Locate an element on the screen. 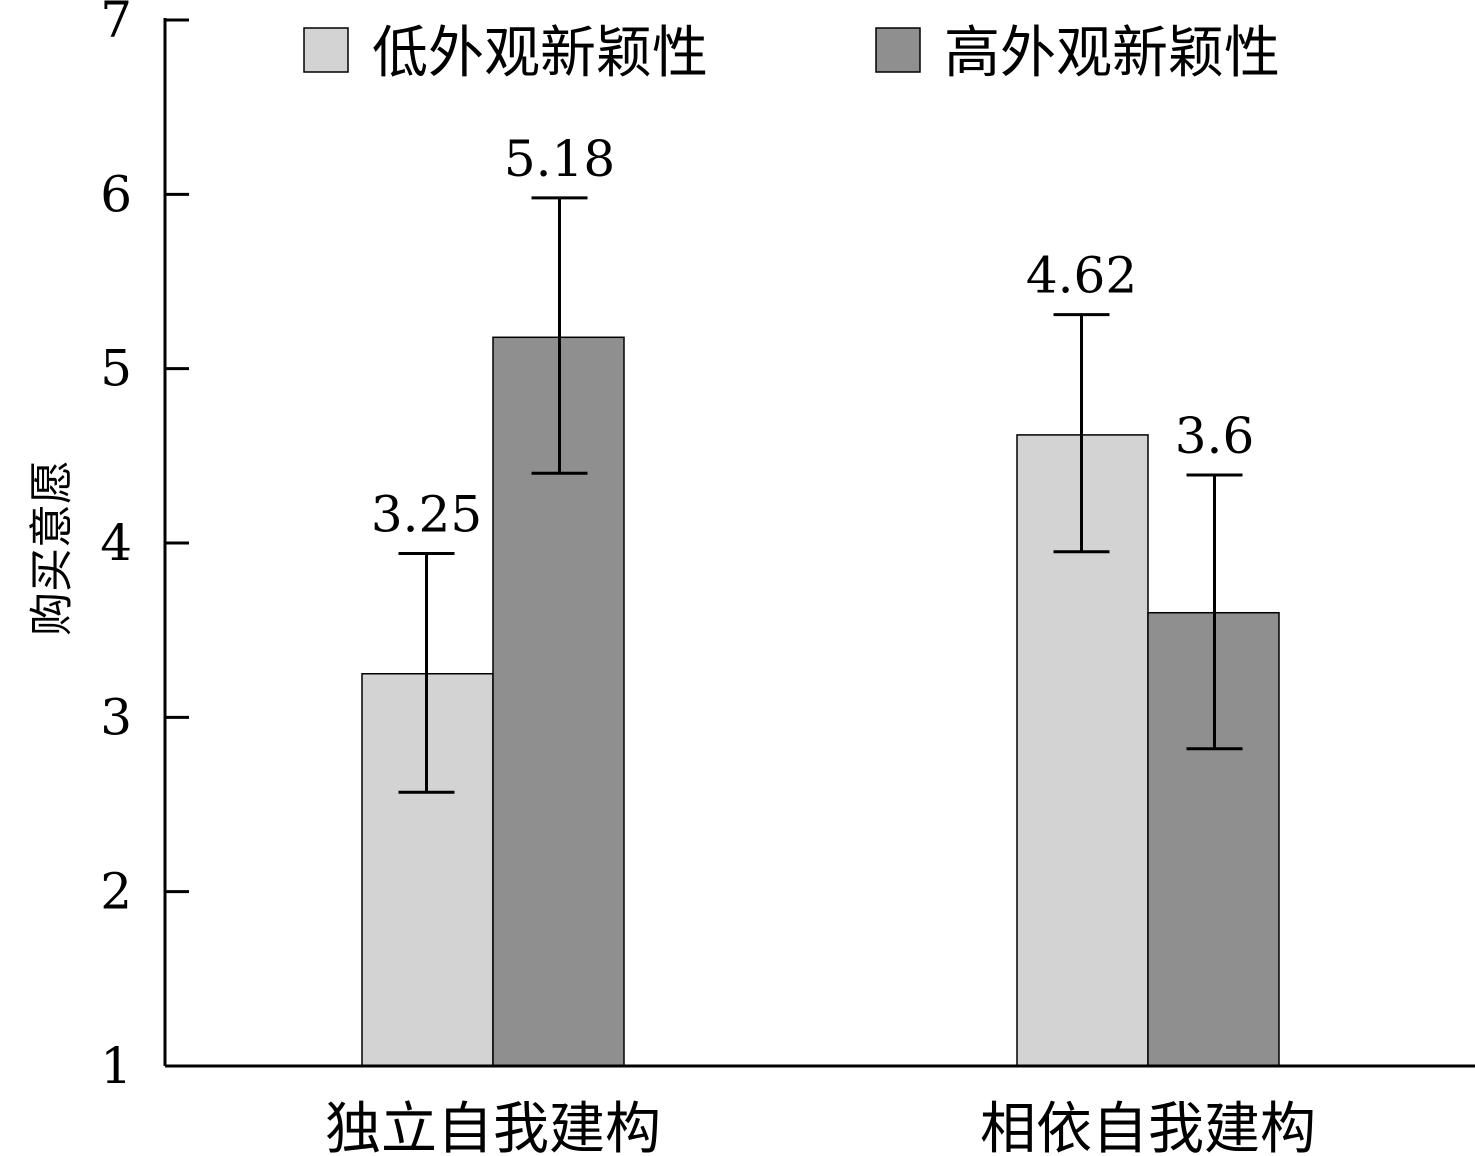 Image resolution: width=1475 pixels, height=1156 pixels. value-label: 5.18 is located at coordinates (559, 159).